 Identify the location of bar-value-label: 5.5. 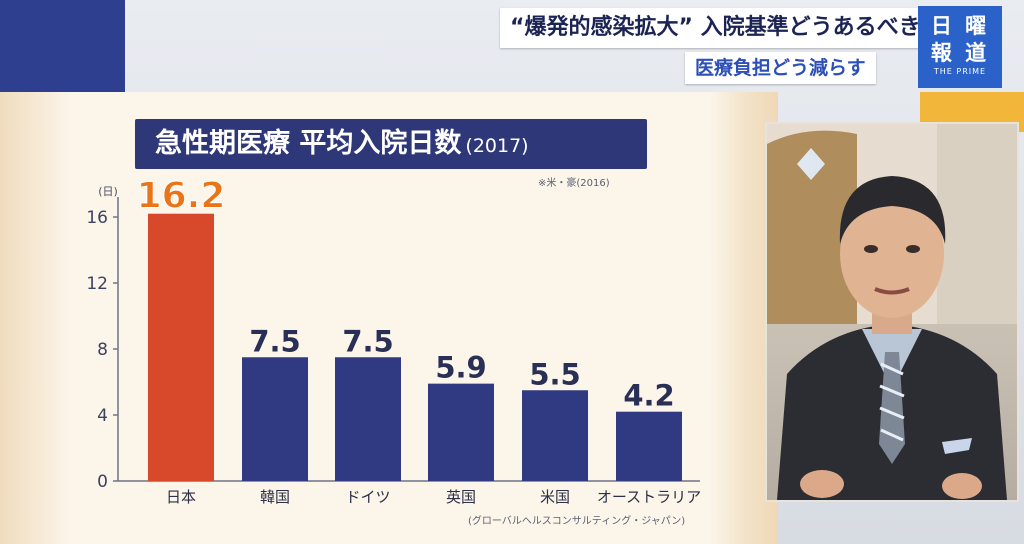
(554, 374).